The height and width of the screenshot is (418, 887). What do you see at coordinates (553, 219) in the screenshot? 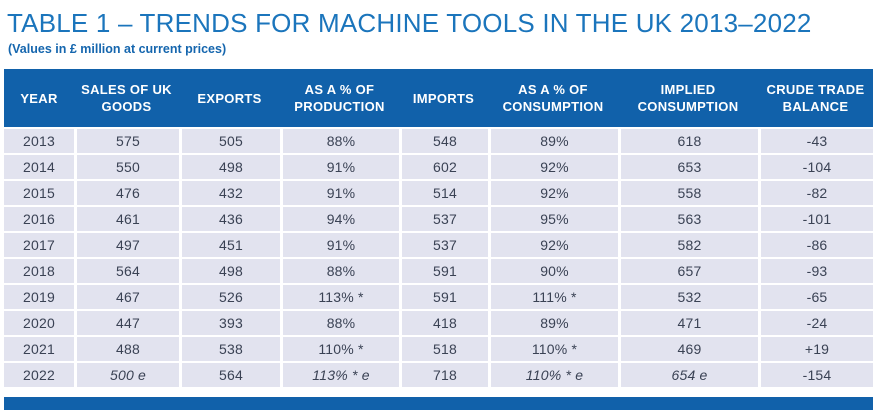
I see `table-cell: 95%` at bounding box center [553, 219].